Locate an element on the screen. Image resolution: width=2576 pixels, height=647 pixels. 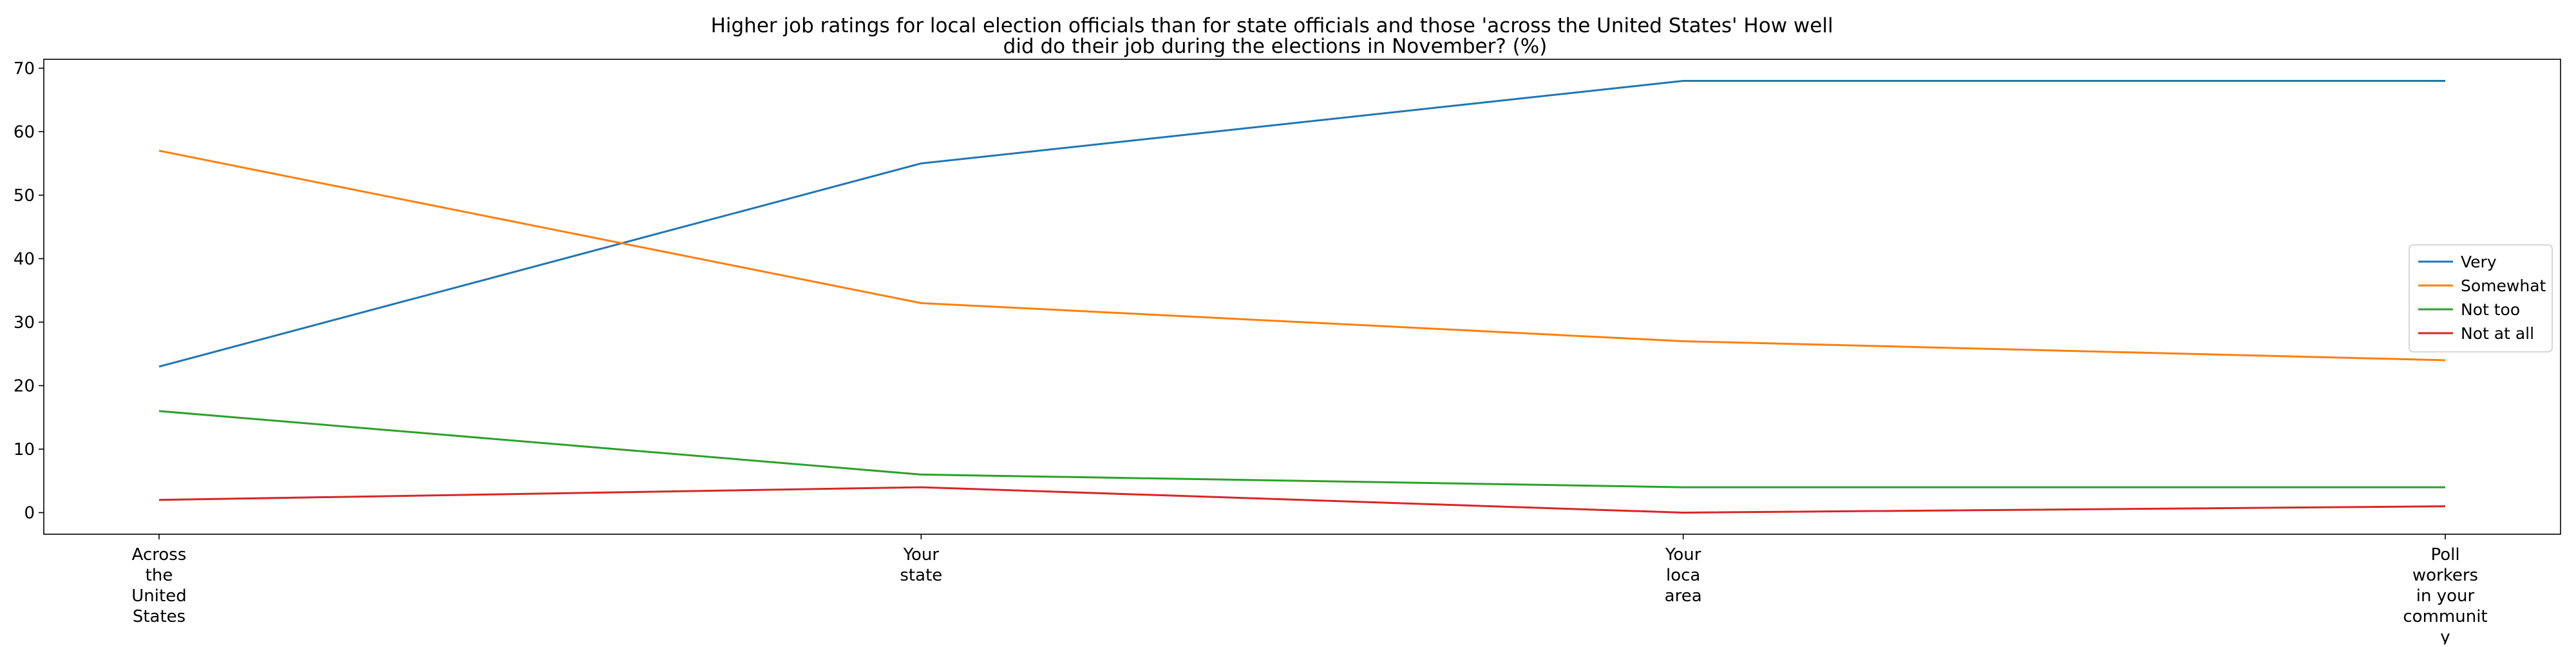
x-tick-label-line: y is located at coordinates (2445, 636).